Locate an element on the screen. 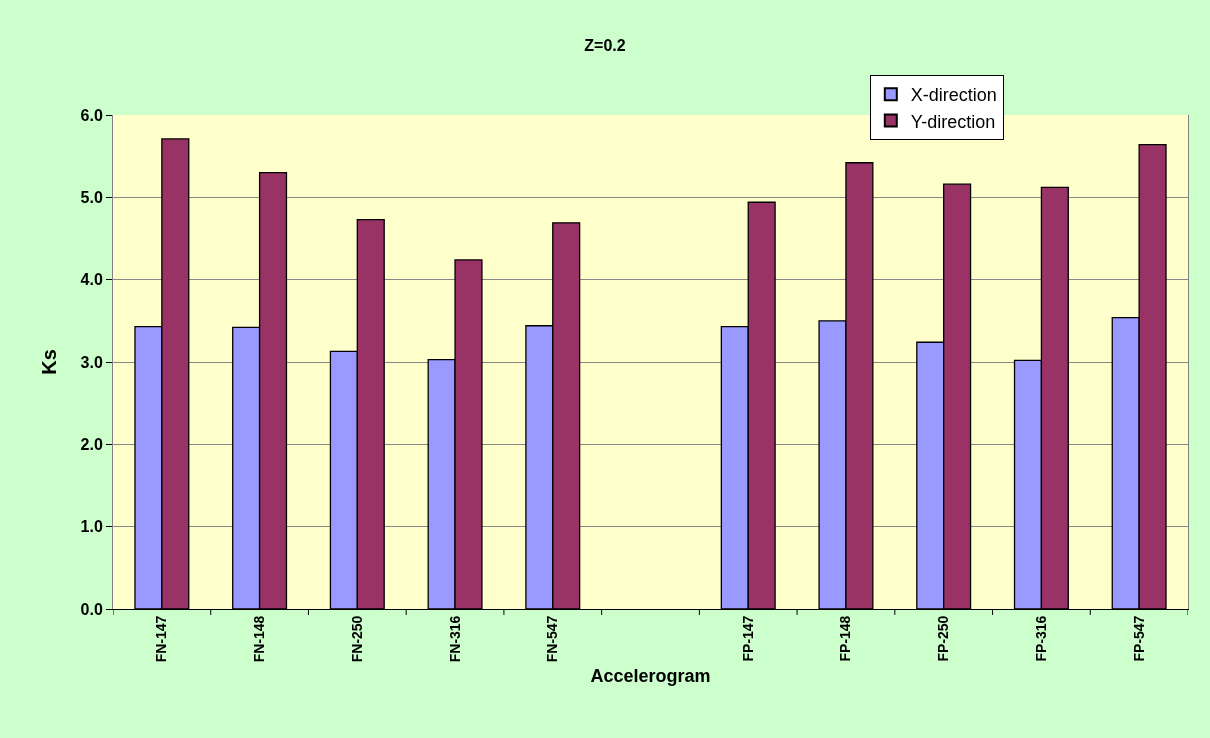 This screenshot has width=1210, height=738. y-tick-label: 5.0 is located at coordinates (91, 197).